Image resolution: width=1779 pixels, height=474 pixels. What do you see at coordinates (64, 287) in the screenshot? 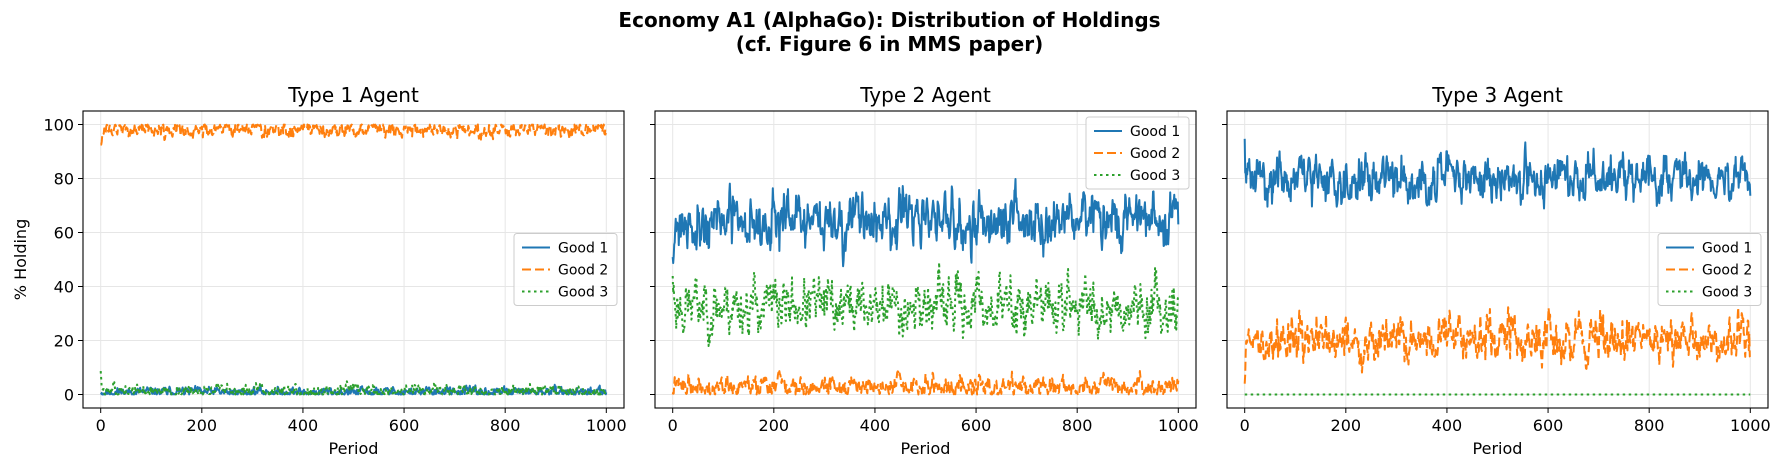
I see `y-tick-label: 40` at bounding box center [64, 287].